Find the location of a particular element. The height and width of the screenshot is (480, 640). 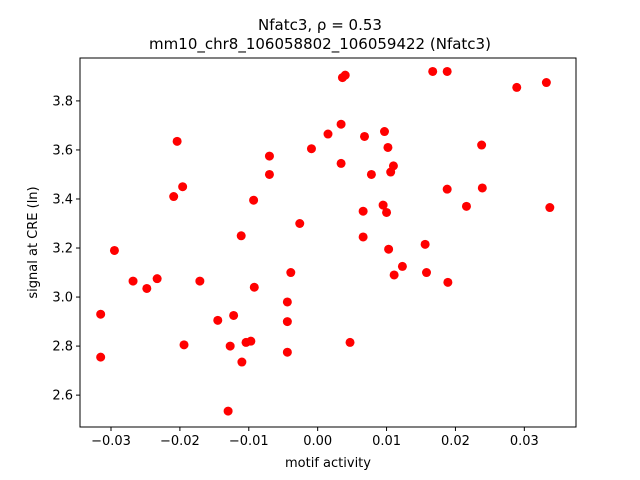

y-tick-label: 3.8 is located at coordinates (62, 101).